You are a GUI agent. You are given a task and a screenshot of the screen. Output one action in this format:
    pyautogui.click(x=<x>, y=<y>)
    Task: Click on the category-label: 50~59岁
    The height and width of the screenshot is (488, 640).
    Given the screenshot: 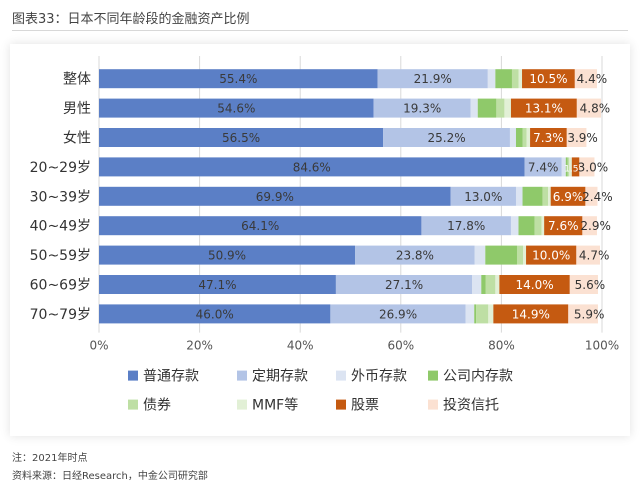 What is the action you would take?
    pyautogui.click(x=60, y=256)
    